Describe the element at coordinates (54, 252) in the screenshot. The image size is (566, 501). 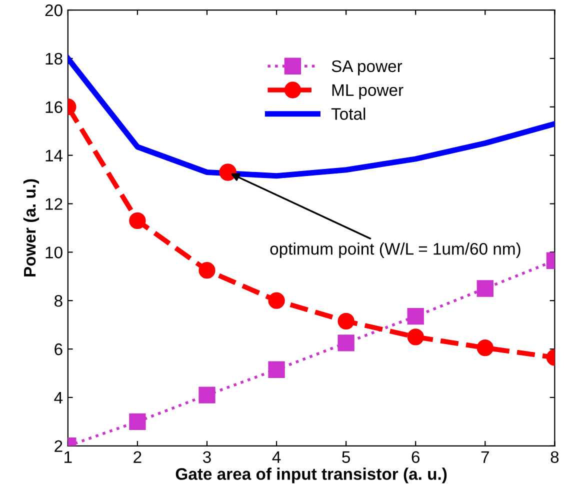
I see `y-tick-label: 10` at that location.